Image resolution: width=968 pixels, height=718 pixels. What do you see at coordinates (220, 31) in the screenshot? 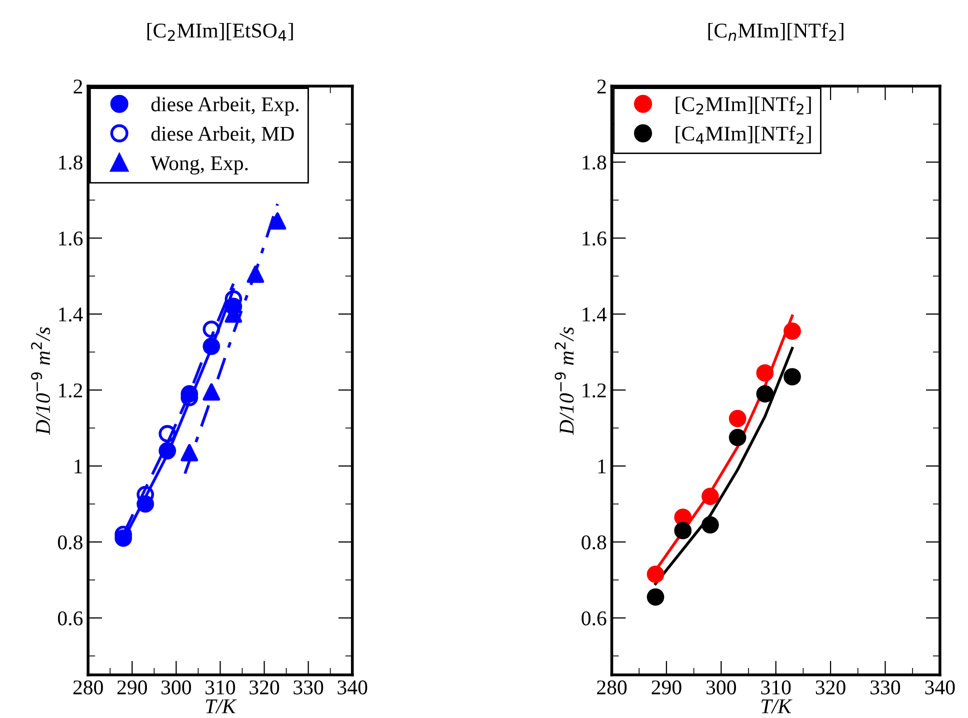
I see `chart-title: [C$_{2}$MIm][EtSO$_{4}$]` at bounding box center [220, 31].